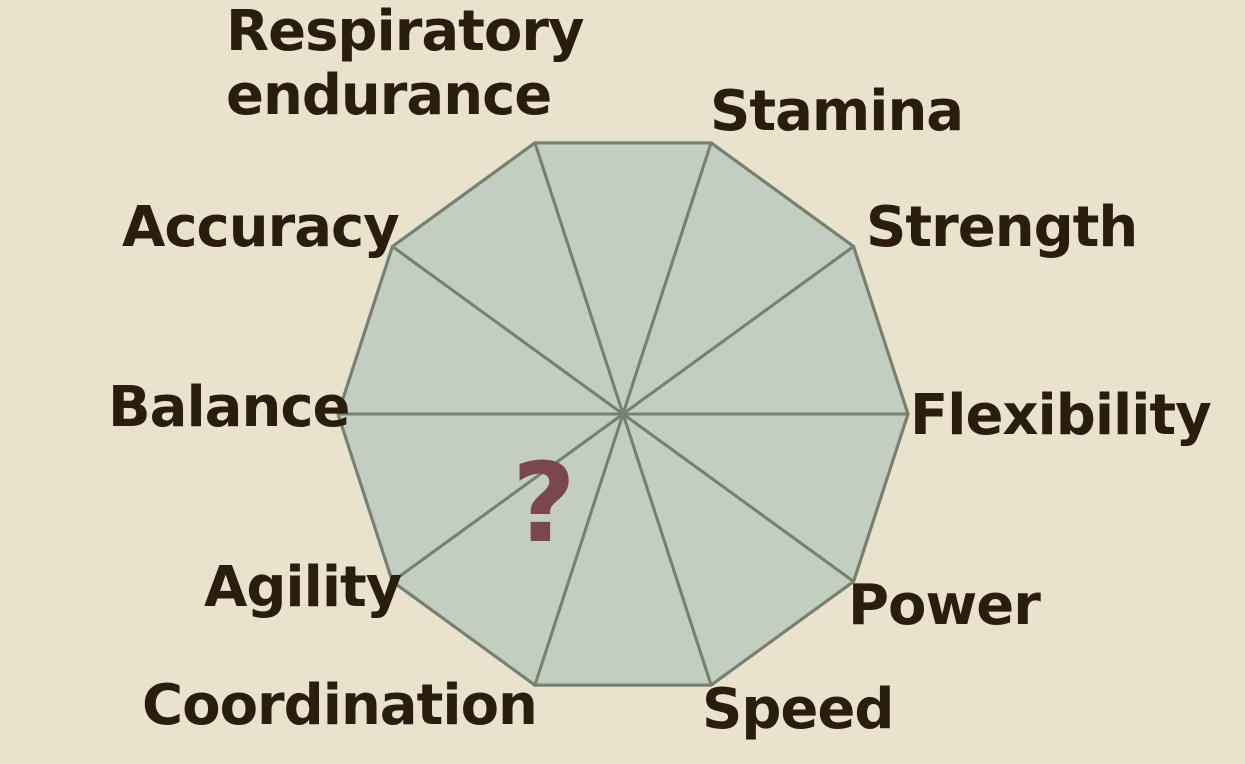 This screenshot has height=764, width=1245. I want to click on label-line: endurance, so click(389, 95).